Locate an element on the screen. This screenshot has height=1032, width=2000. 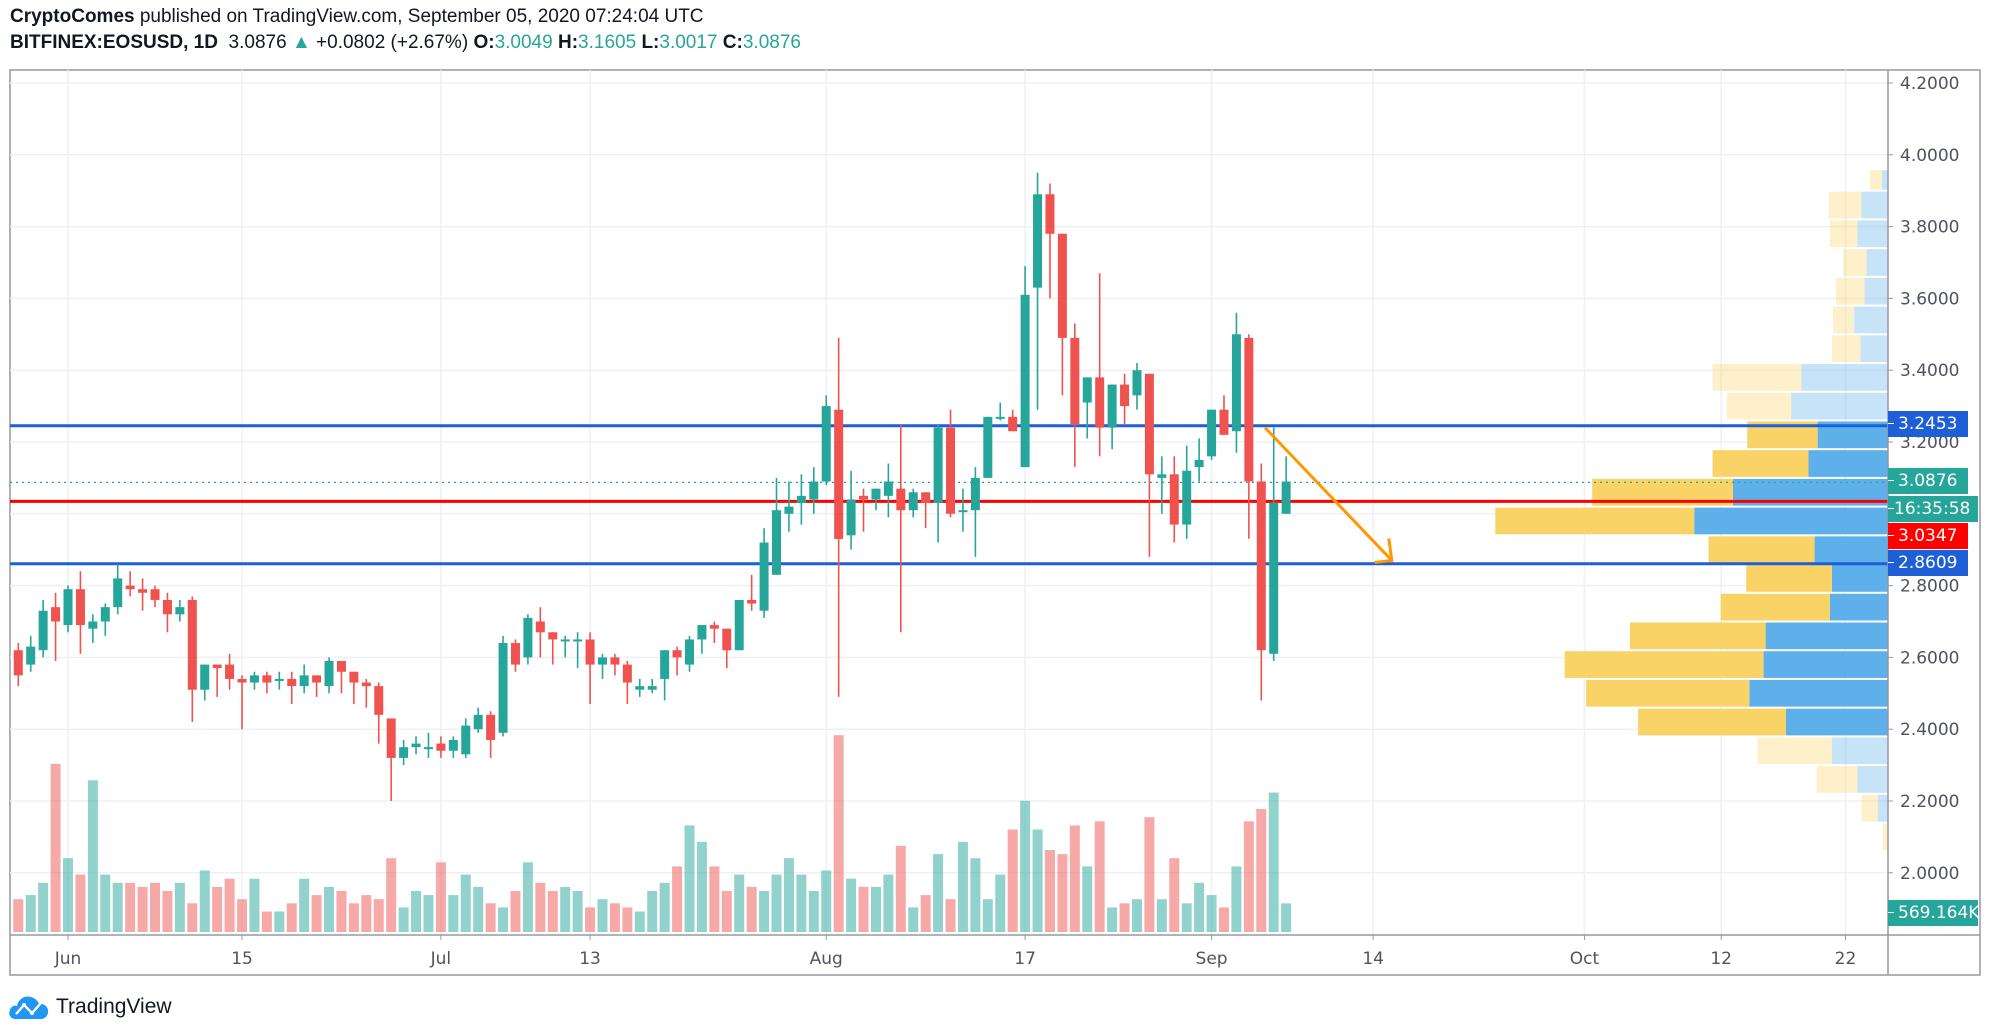
change: +0.0802 (+2.67%) is located at coordinates (392, 42).